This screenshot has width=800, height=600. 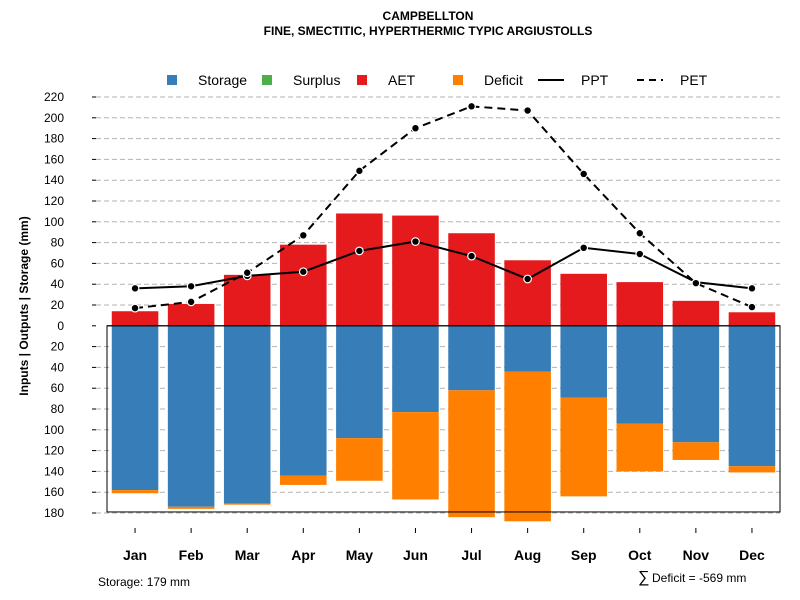 What do you see at coordinates (222, 80) in the screenshot?
I see `legend-label: Storage` at bounding box center [222, 80].